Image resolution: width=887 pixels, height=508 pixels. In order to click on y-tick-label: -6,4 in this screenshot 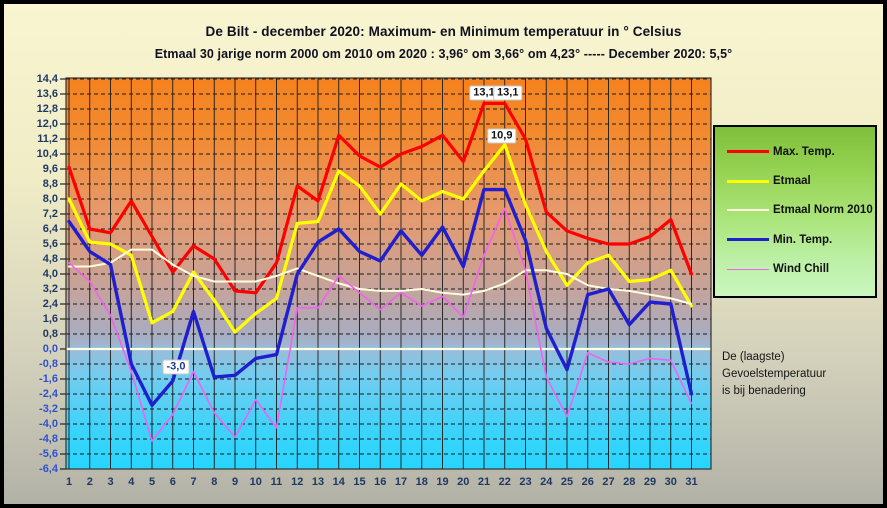, I will do `click(48, 468)`.